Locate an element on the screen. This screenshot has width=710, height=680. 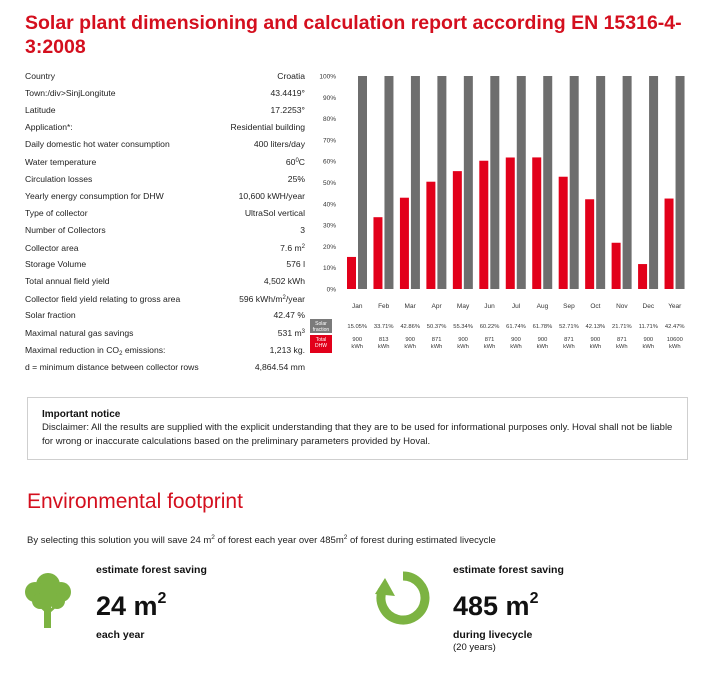
saving-value-sup: 2 is located at coordinates (162, 598).